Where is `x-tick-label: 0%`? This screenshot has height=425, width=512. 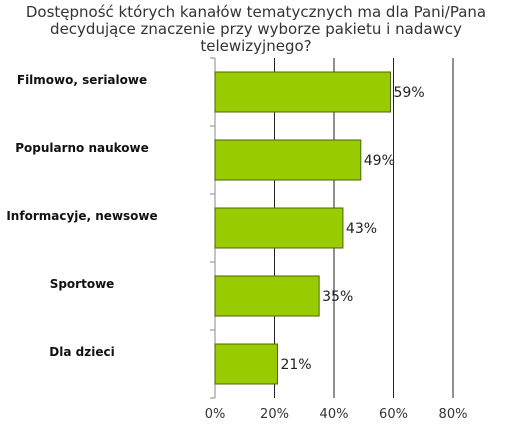 x-tick-label: 0% is located at coordinates (215, 414).